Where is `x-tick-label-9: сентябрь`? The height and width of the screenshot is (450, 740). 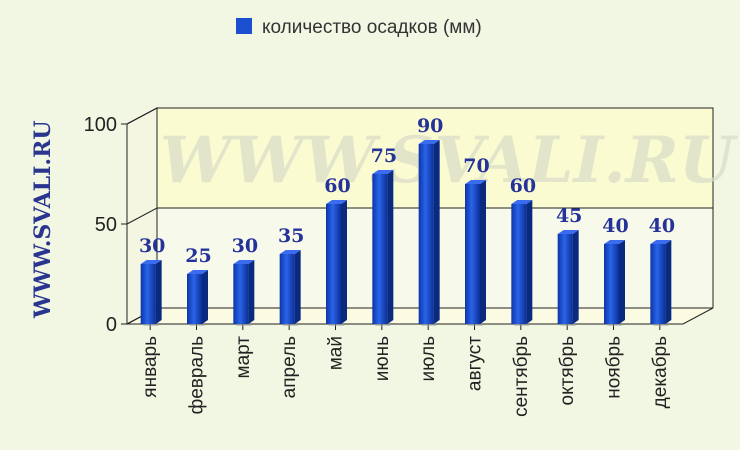
x-tick-label-9: сентябрь is located at coordinates (521, 376).